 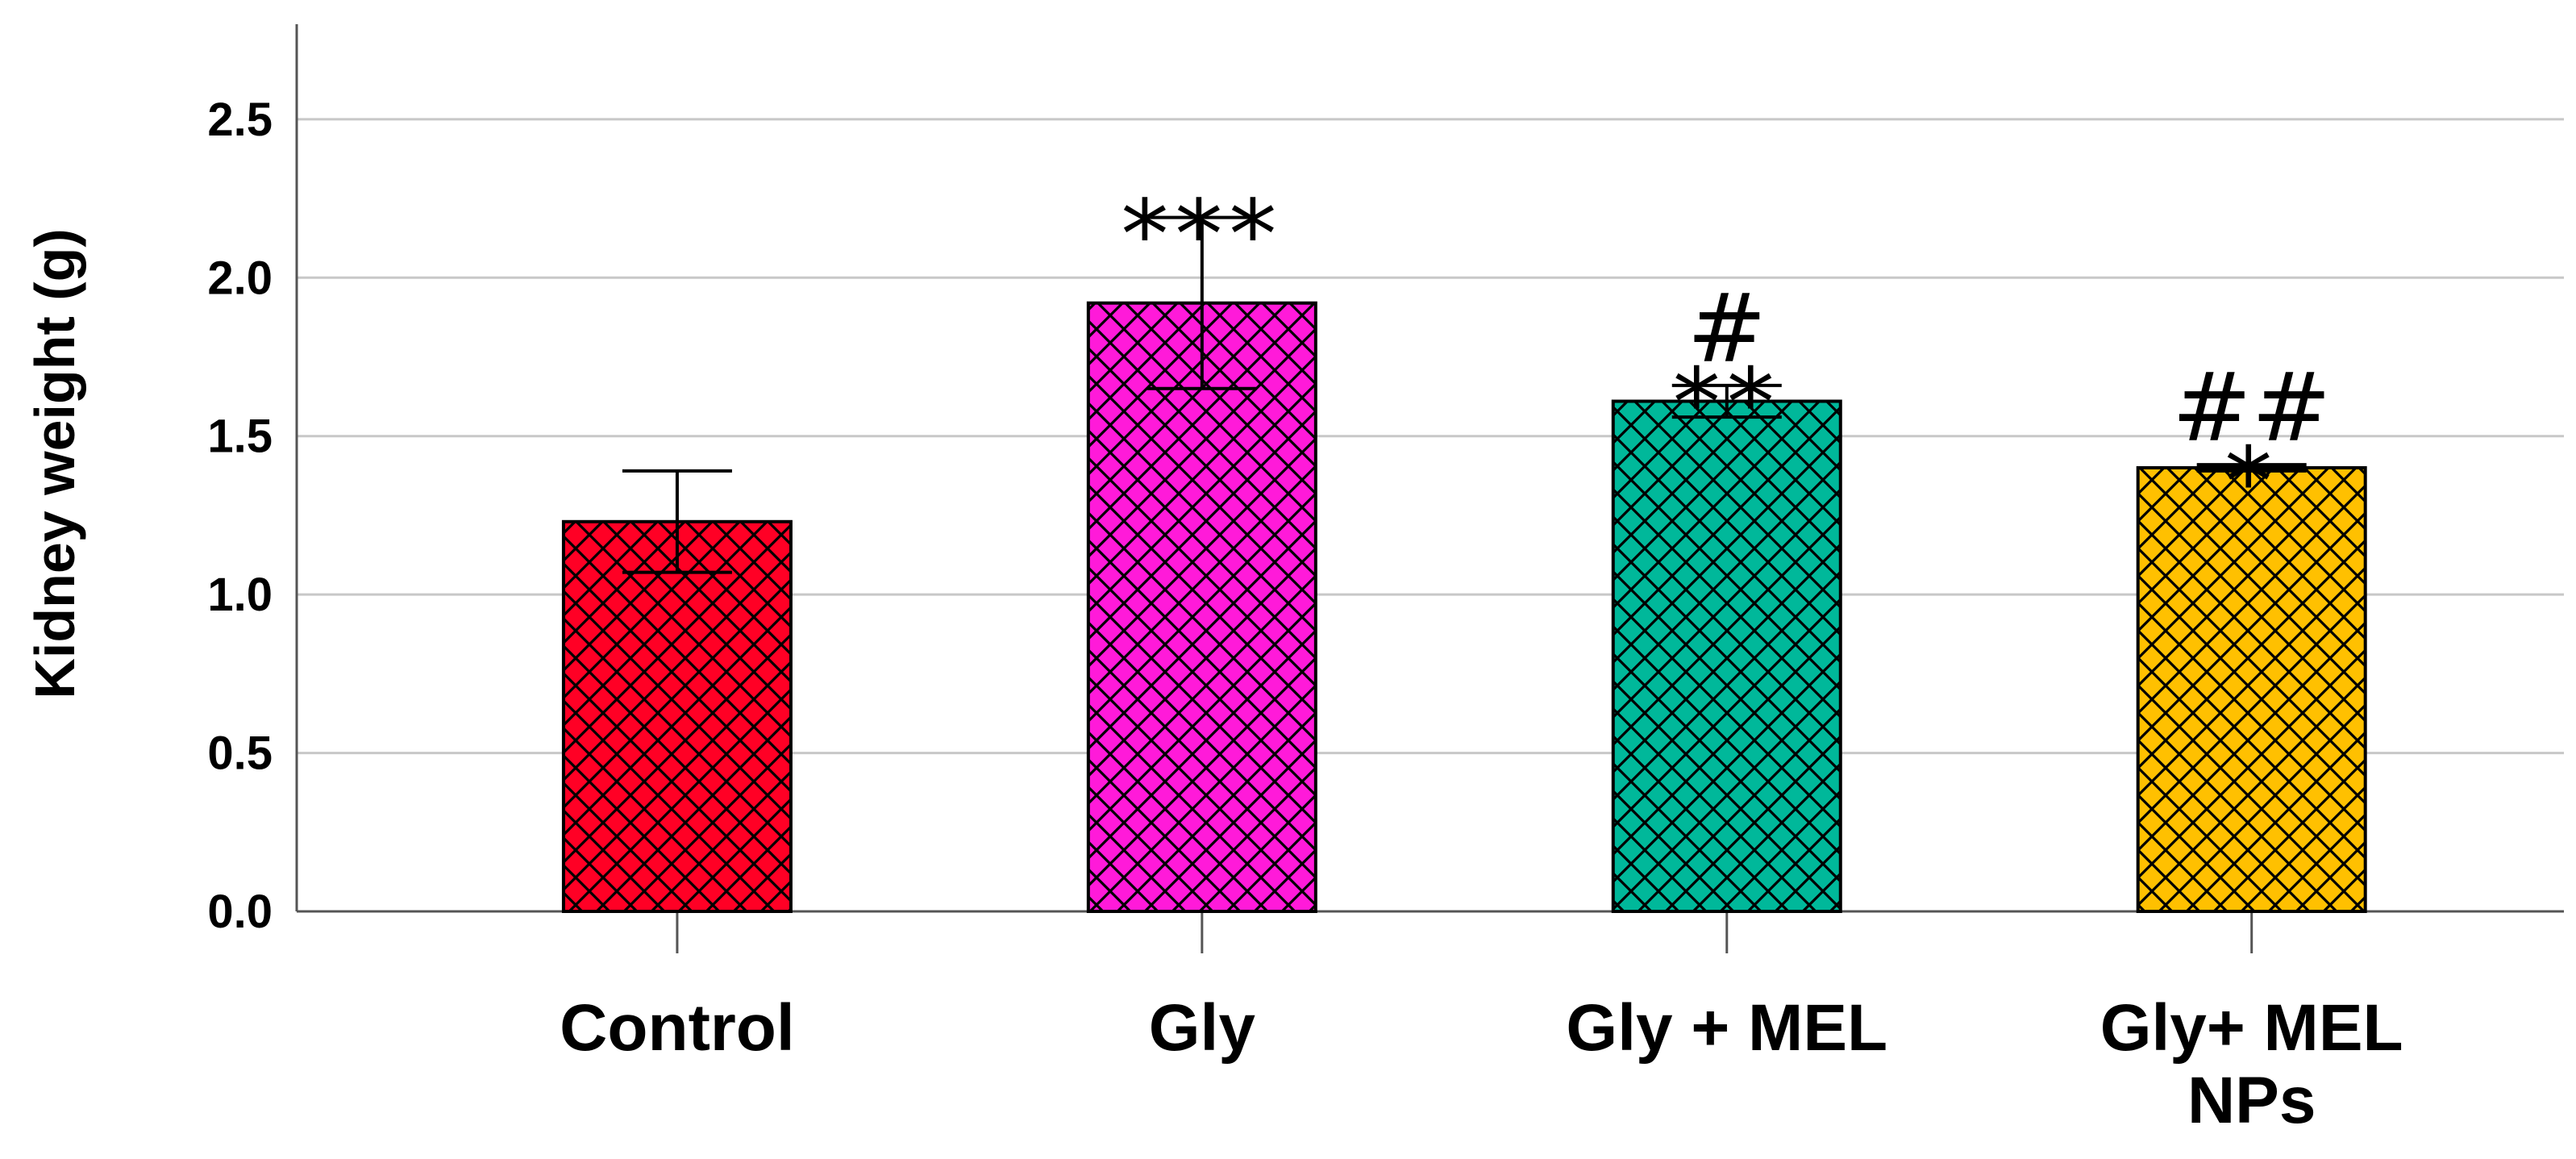 I want to click on x-category-label: Control, so click(x=677, y=1028).